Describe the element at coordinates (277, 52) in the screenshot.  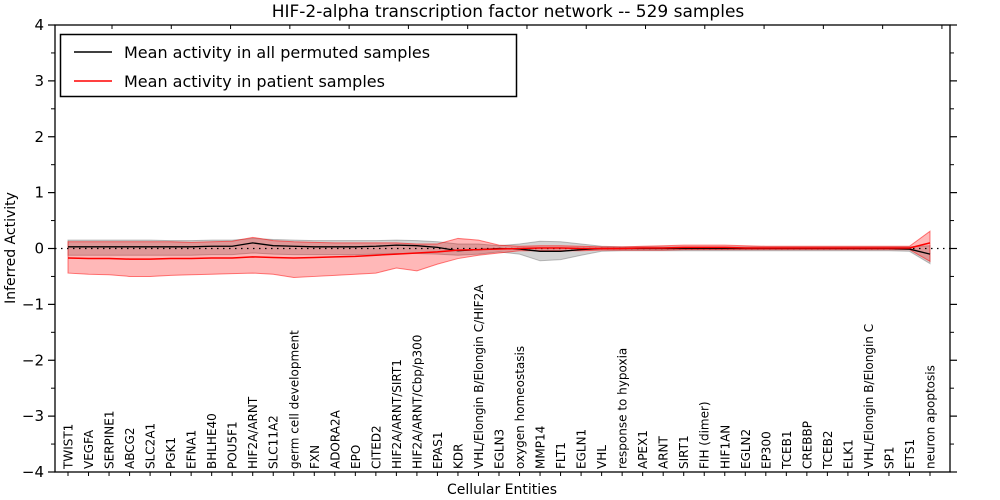
I see `legend-label: Mean activity in all permuted samples` at that location.